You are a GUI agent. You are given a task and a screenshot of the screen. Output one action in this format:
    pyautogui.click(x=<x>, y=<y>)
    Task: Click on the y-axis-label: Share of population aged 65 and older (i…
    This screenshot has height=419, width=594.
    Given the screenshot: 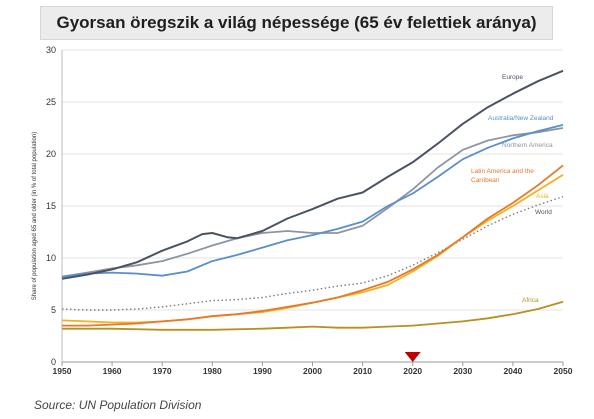 What is the action you would take?
    pyautogui.click(x=35, y=216)
    